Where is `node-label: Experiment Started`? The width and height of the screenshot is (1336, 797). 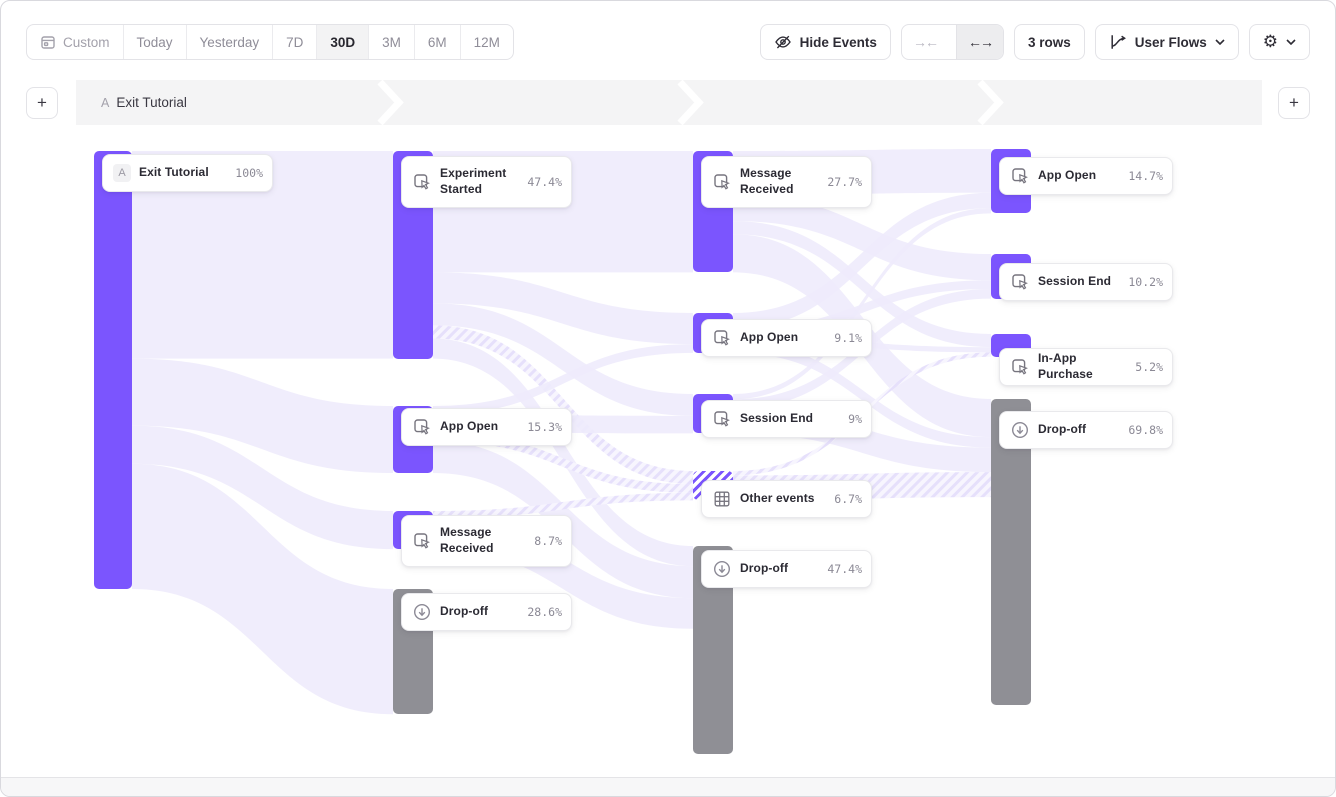
node-label: Experiment Started is located at coordinates (473, 181).